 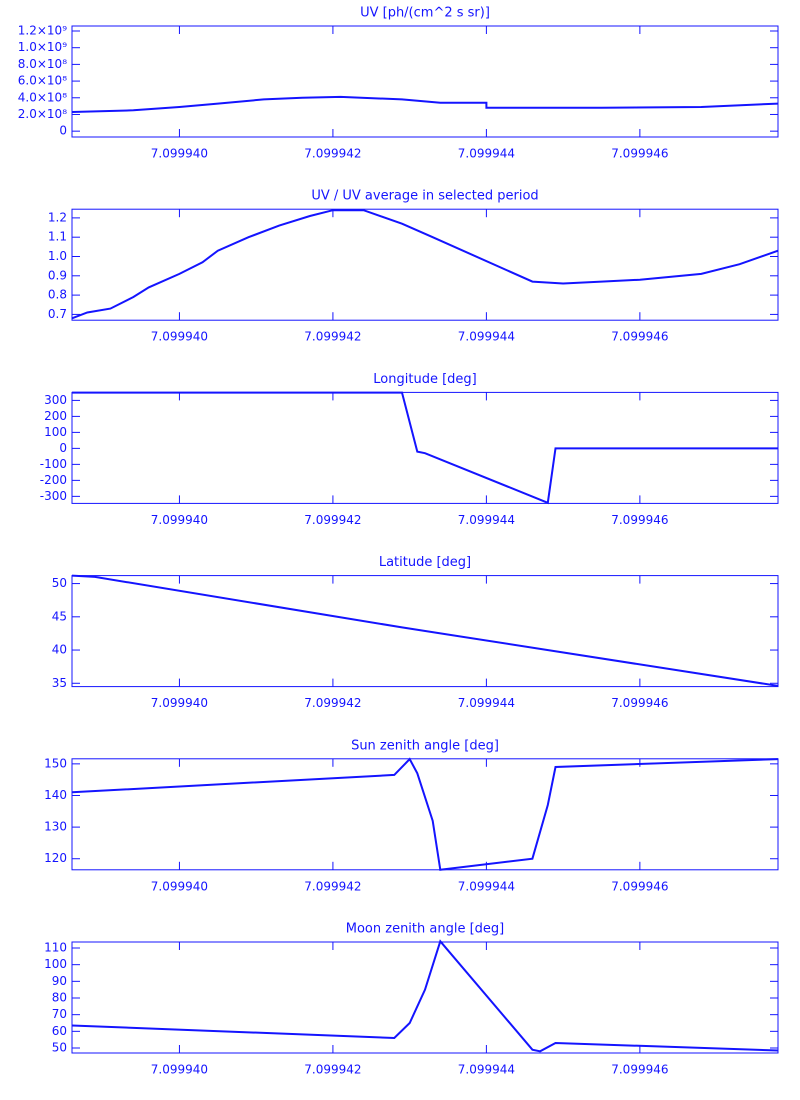 What do you see at coordinates (55, 858) in the screenshot?
I see `y-tick-label: 120` at bounding box center [55, 858].